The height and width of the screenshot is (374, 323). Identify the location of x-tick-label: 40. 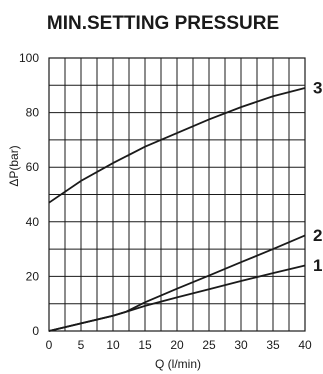
(305, 345).